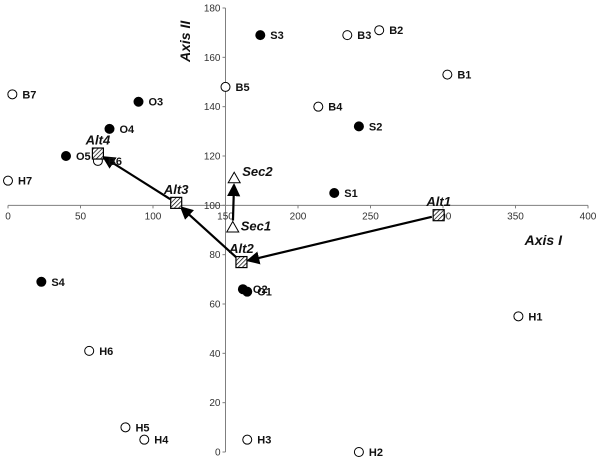 This screenshot has height=465, width=600. What do you see at coordinates (8, 180) in the screenshot?
I see `point-h7` at bounding box center [8, 180].